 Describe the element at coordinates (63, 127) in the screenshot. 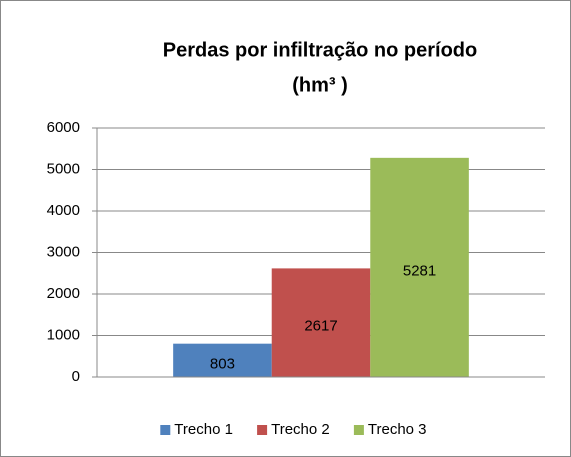

I see `y-tick-label: 6000` at that location.